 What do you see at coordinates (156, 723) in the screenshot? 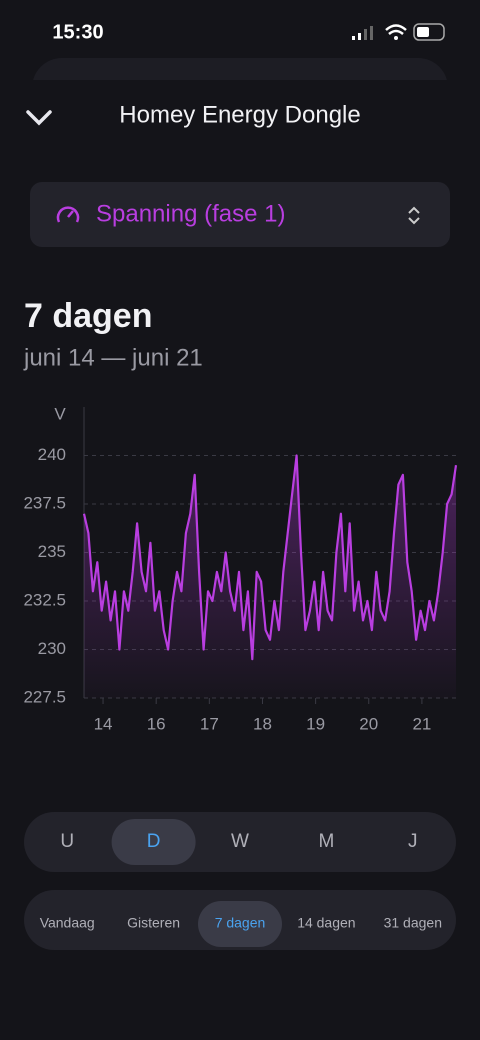
I see `x-tick-label: 16` at bounding box center [156, 723].